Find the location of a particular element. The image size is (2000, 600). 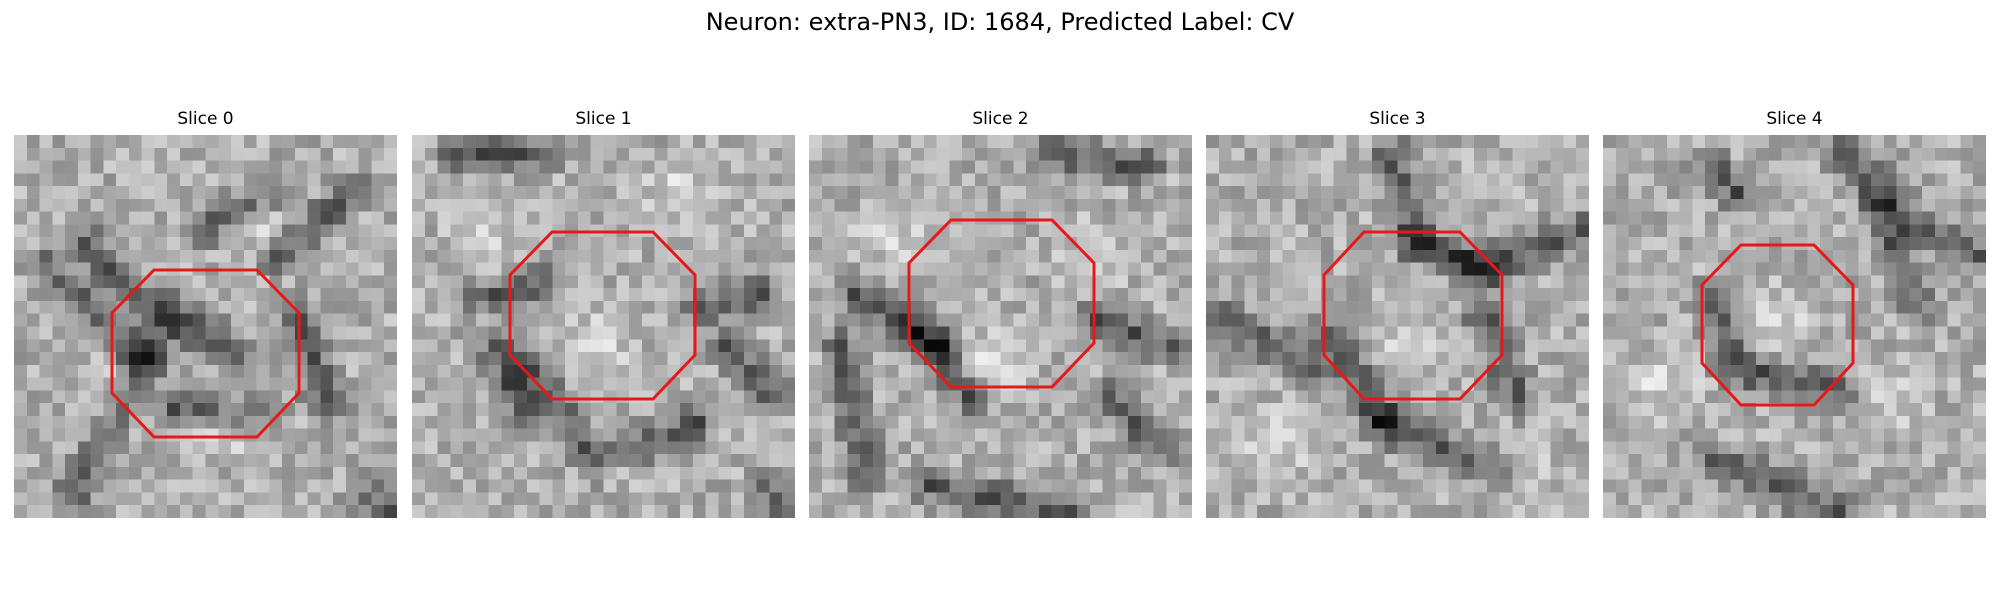

slice-title: Slice 1 is located at coordinates (603, 119).